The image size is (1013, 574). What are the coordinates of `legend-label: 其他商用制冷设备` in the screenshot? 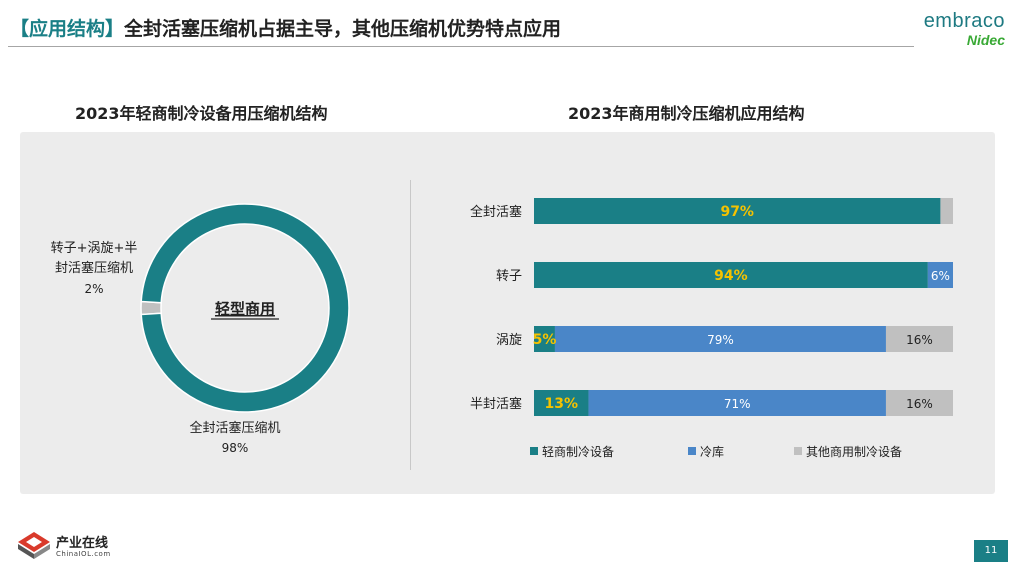 It's located at (854, 451).